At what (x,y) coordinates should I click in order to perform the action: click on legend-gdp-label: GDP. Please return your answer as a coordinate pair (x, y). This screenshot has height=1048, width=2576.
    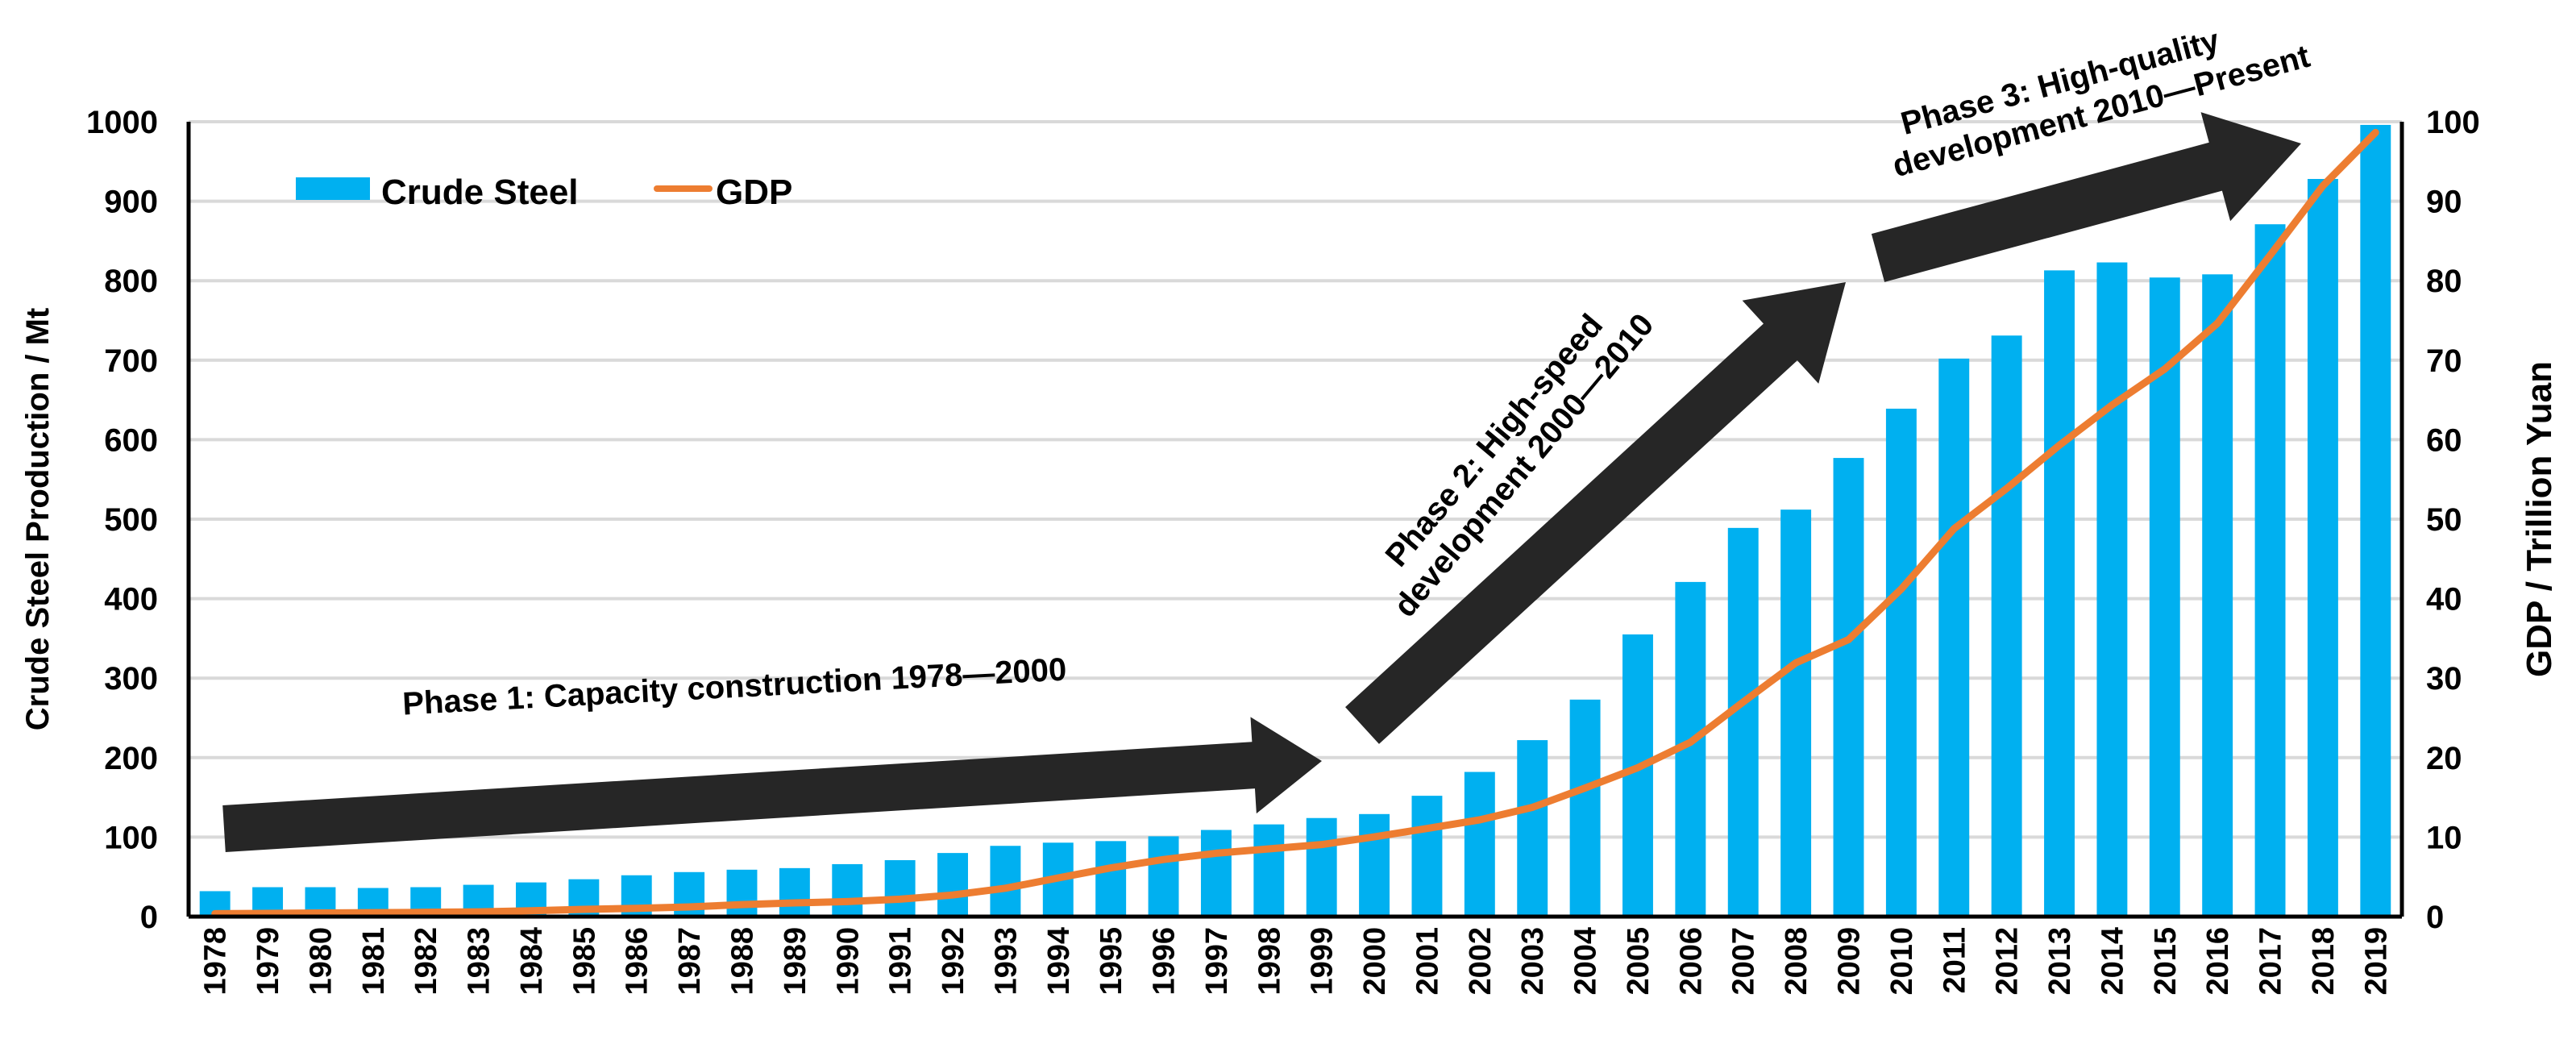
    Looking at the image, I should click on (754, 192).